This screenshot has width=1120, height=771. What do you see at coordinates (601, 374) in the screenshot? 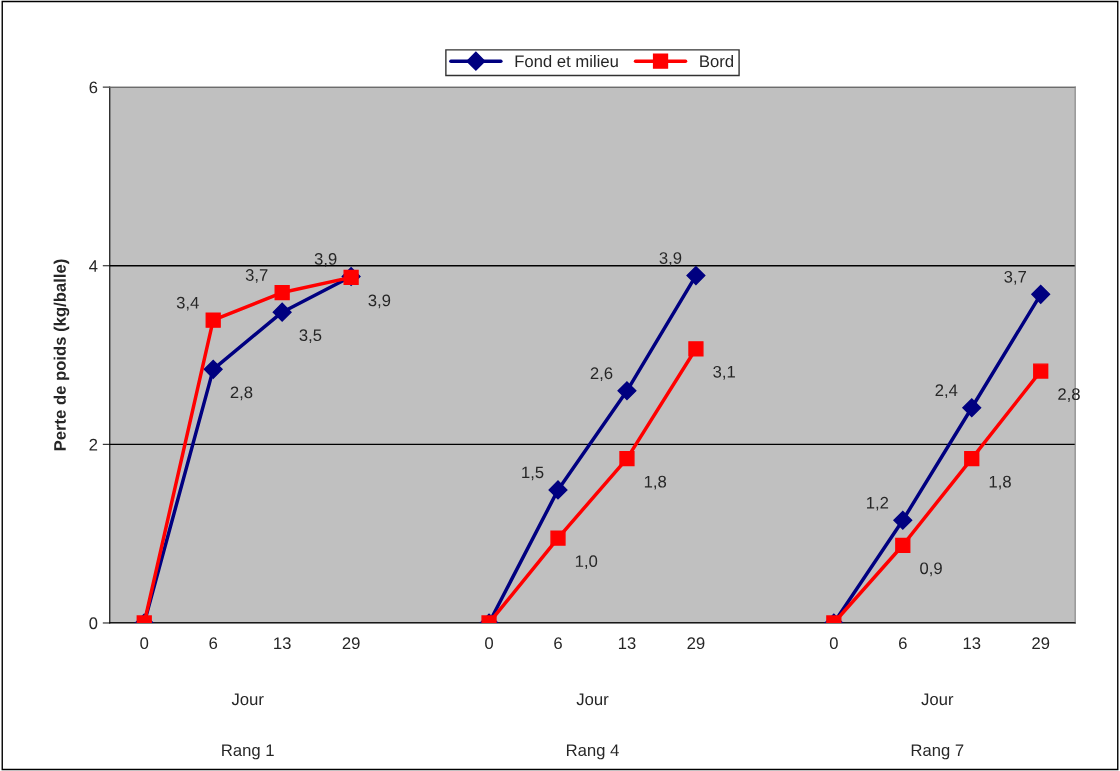
I see `data-label: 2,6` at bounding box center [601, 374].